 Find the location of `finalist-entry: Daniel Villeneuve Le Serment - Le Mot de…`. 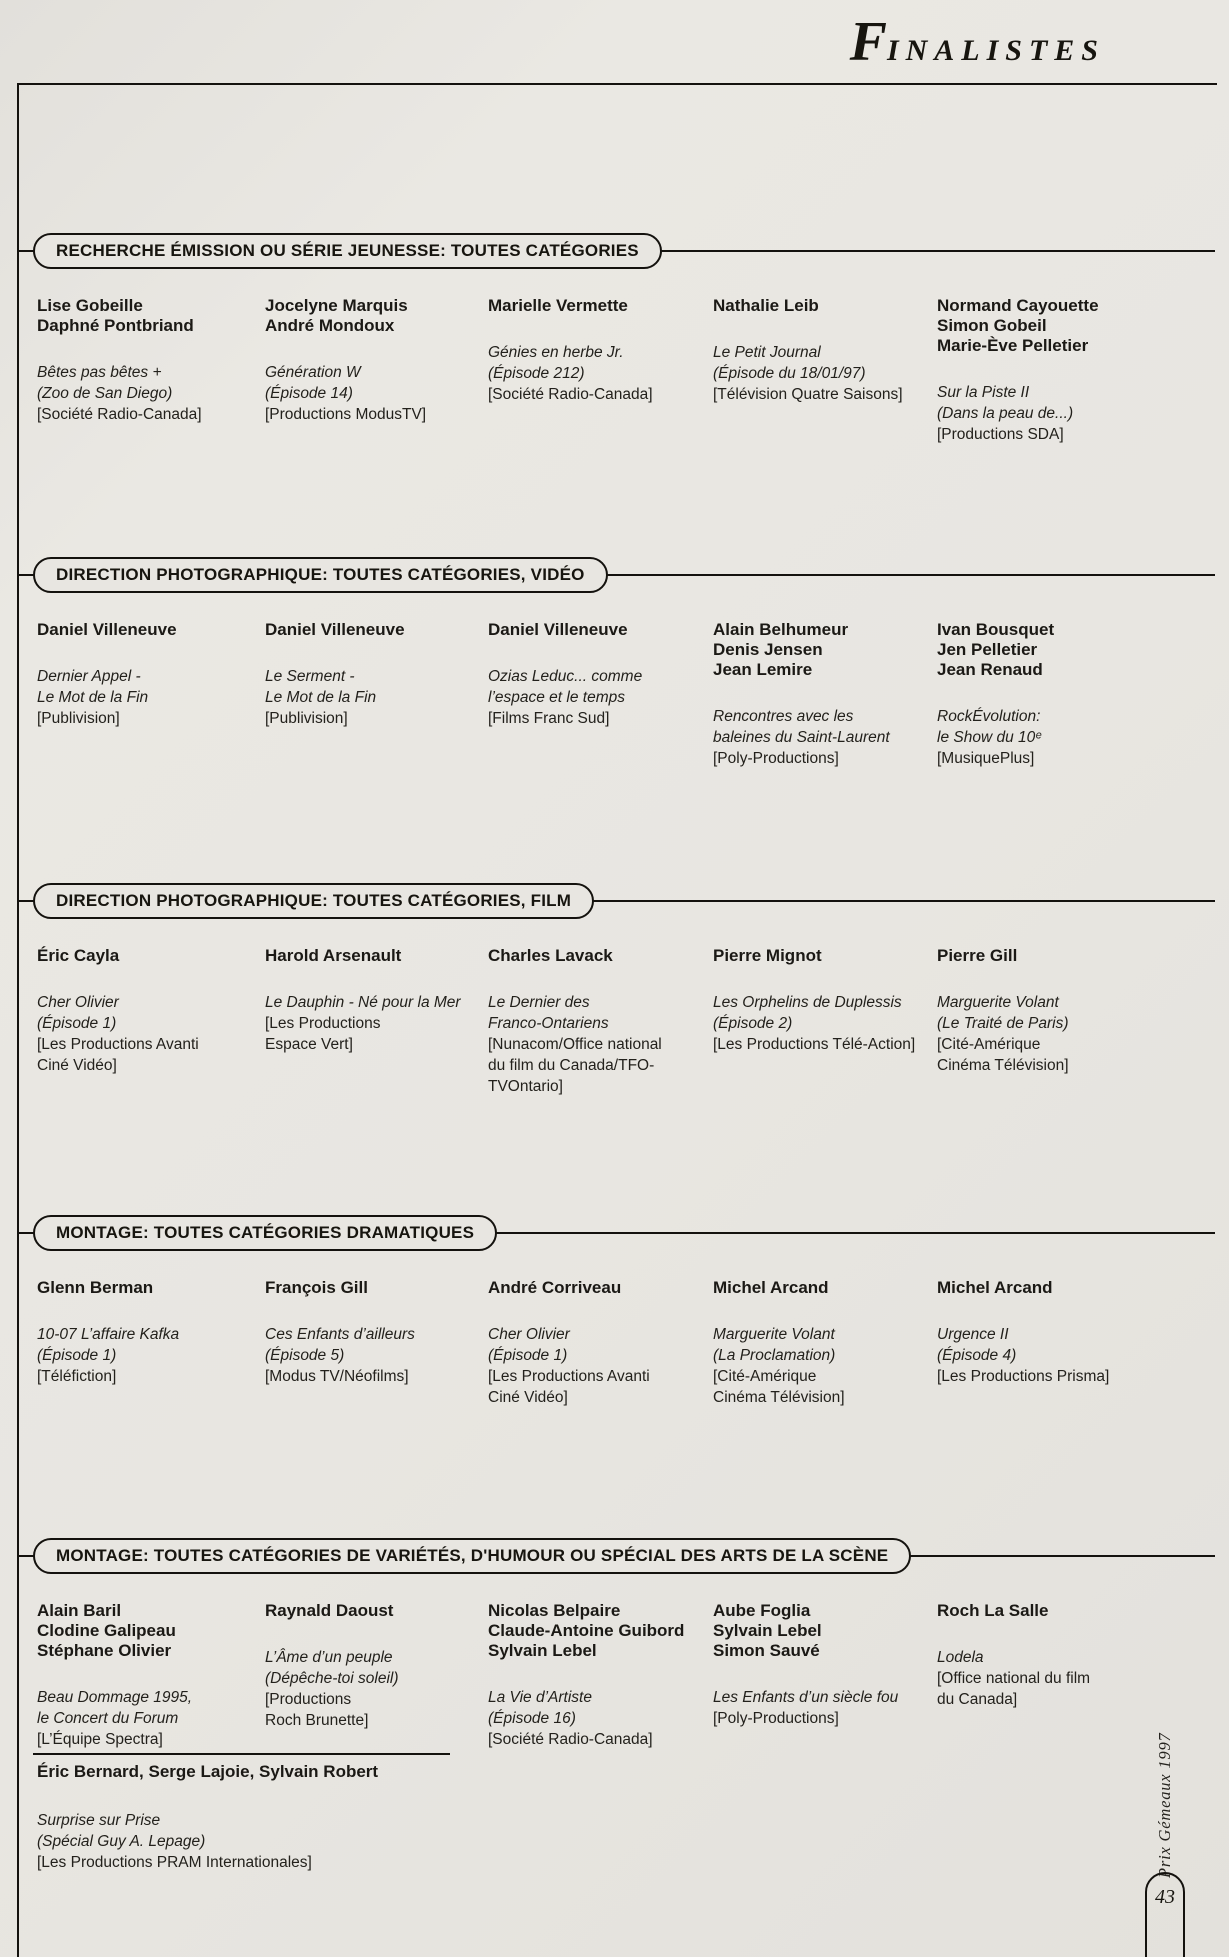

finalist-entry: Daniel Villeneuve Le Serment - Le Mot de… is located at coordinates (376, 694).